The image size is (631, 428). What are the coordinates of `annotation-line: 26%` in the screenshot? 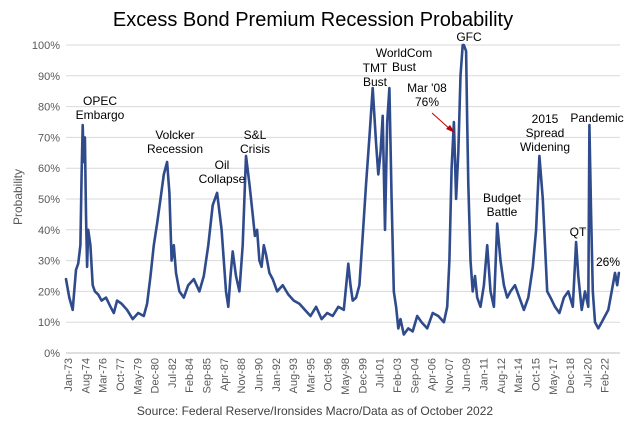 It's located at (608, 262).